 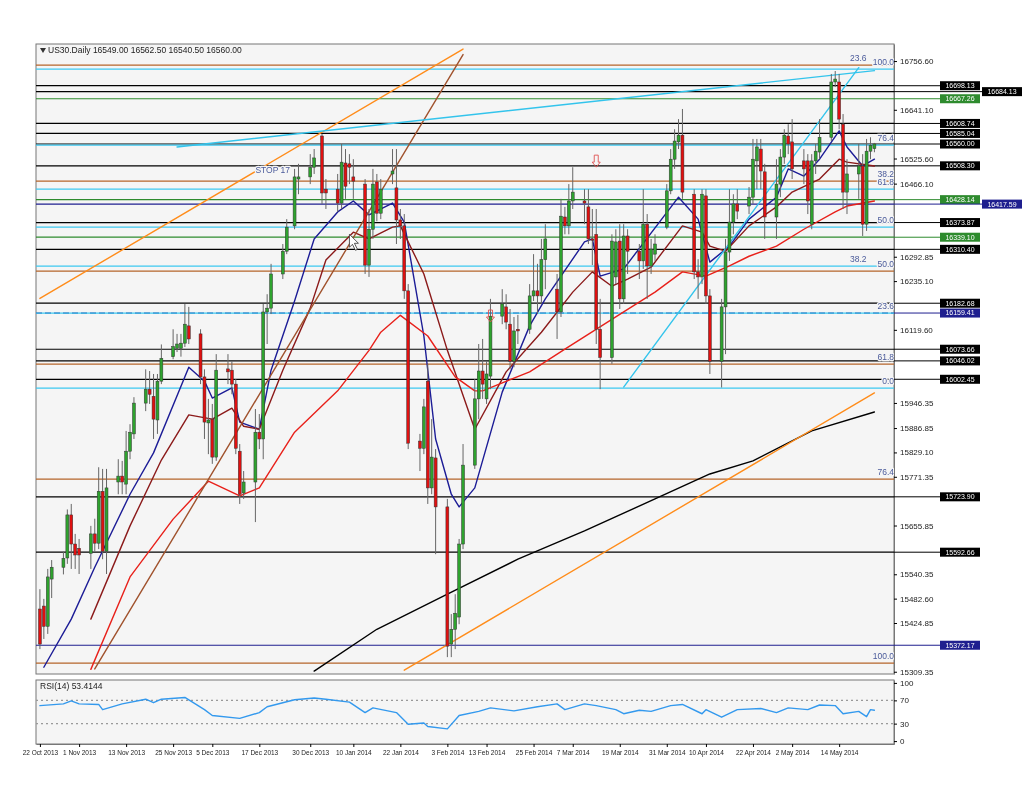 I want to click on y-tick-label: 70, so click(x=905, y=701).